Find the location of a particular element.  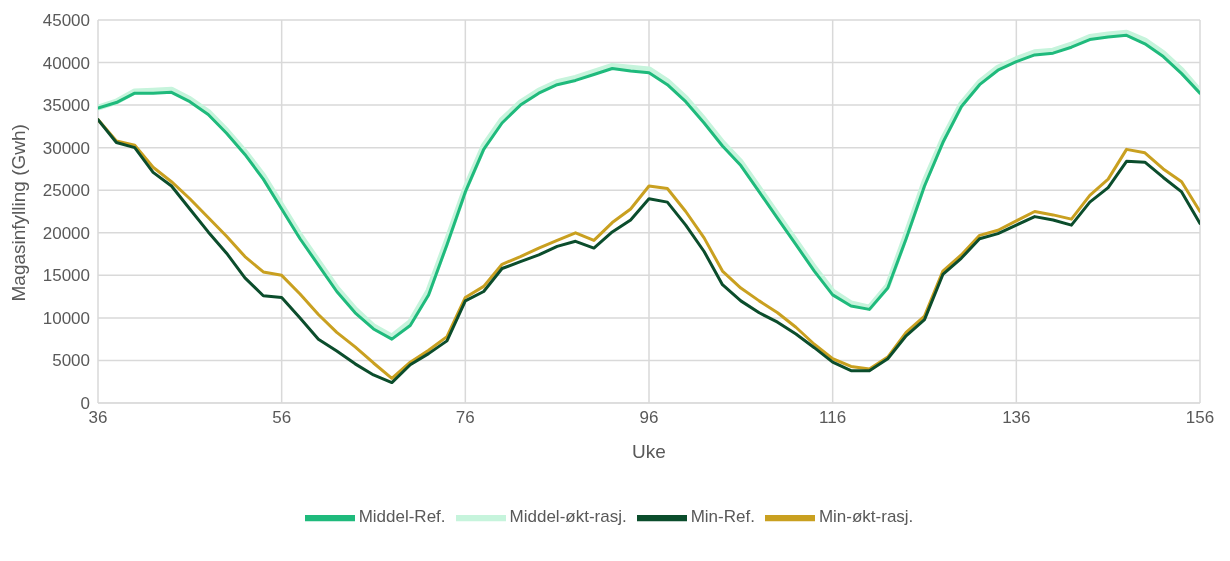

y-tick-label: 5000 is located at coordinates (71, 361).